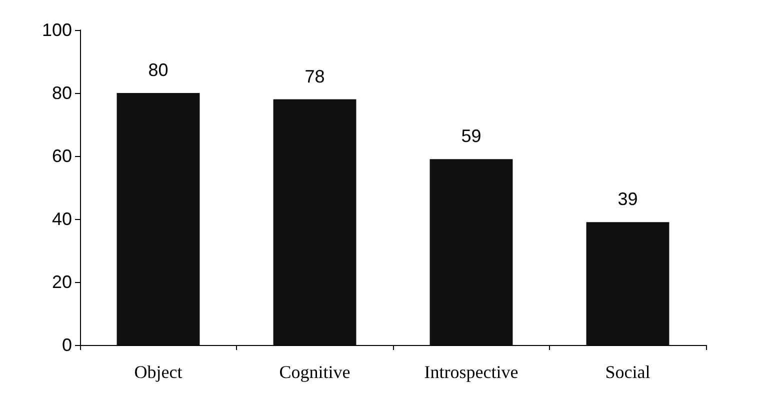  What do you see at coordinates (628, 199) in the screenshot?
I see `data-label: 39` at bounding box center [628, 199].